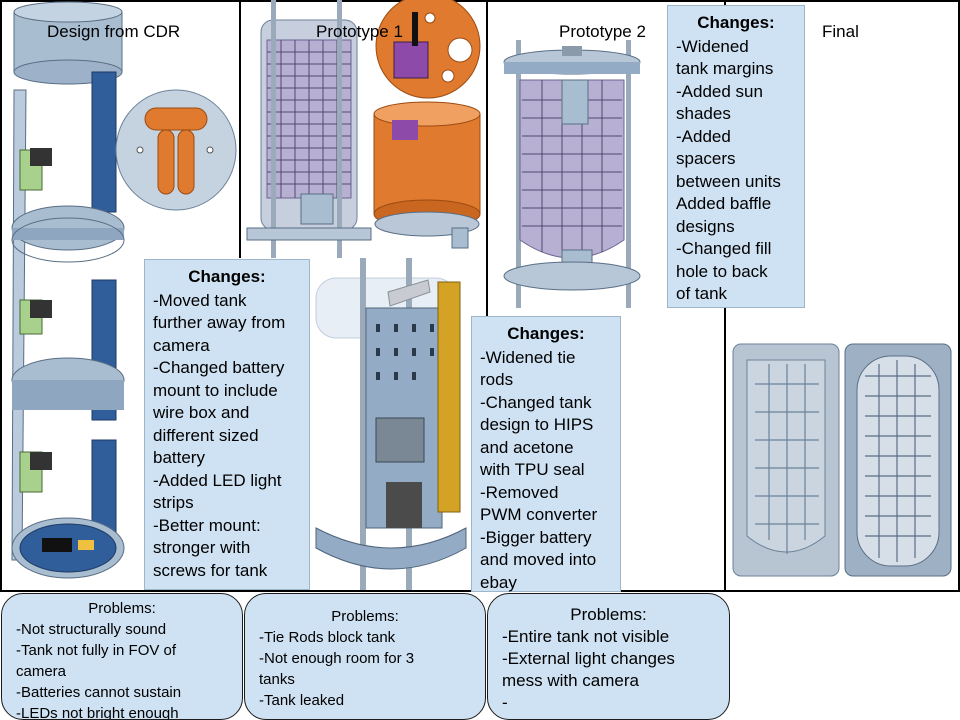  What do you see at coordinates (705, 226) in the screenshot?
I see `changes-line: designs` at bounding box center [705, 226].